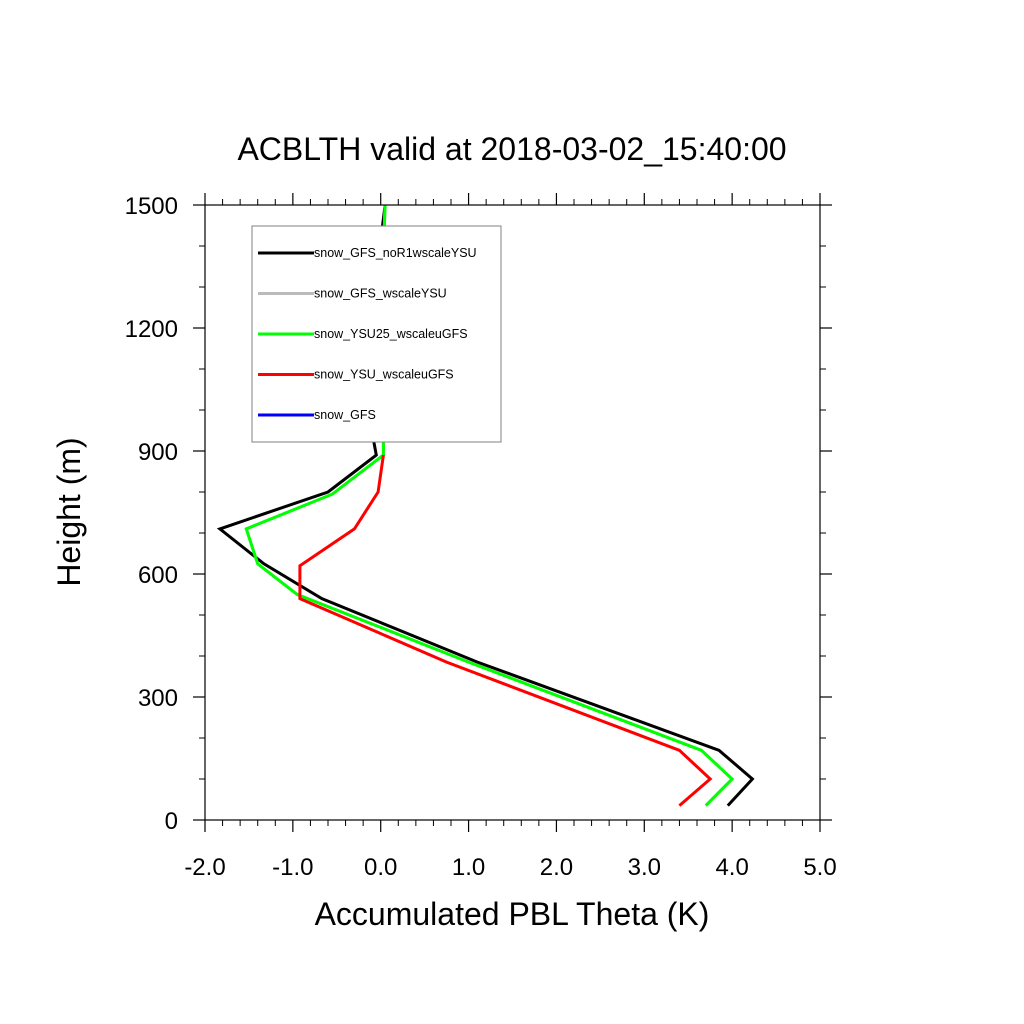 This screenshot has width=1024, height=1024. What do you see at coordinates (556, 867) in the screenshot?
I see `x-tick-label: 2.0` at bounding box center [556, 867].